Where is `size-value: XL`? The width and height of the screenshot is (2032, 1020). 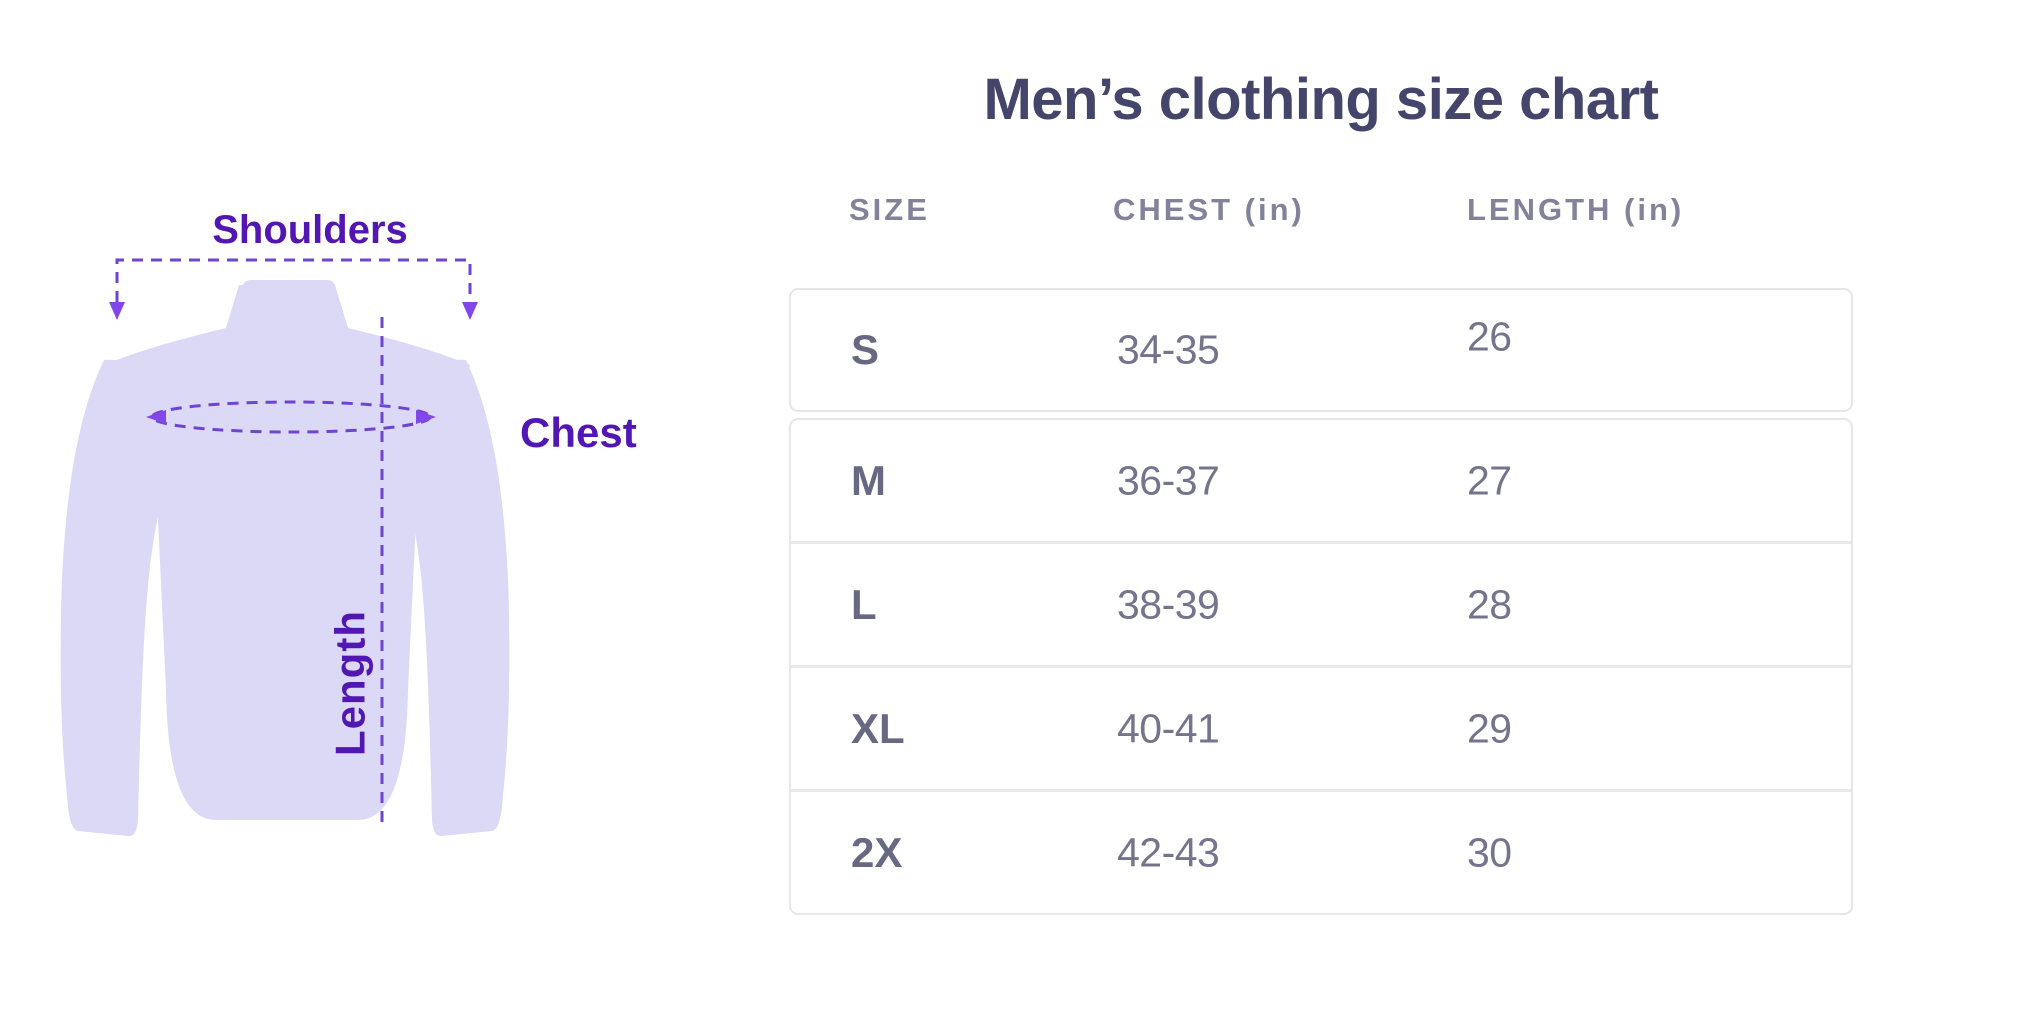
size-value: XL is located at coordinates (878, 728).